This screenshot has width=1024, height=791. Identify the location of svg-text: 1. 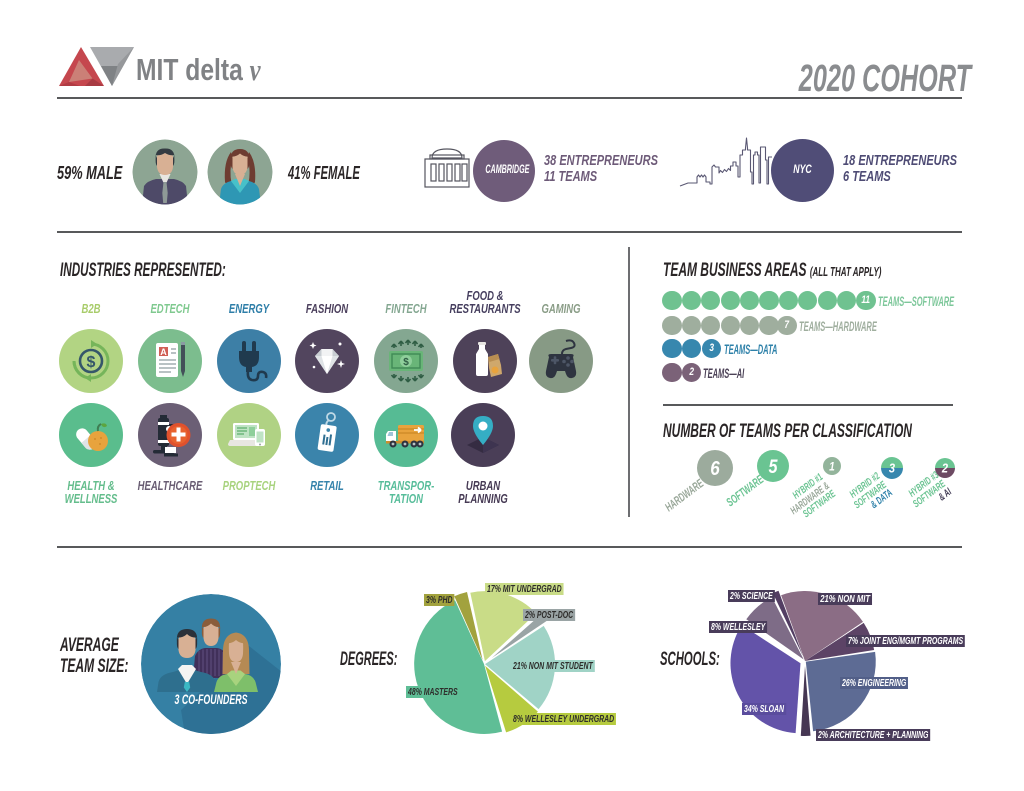
(832, 467).